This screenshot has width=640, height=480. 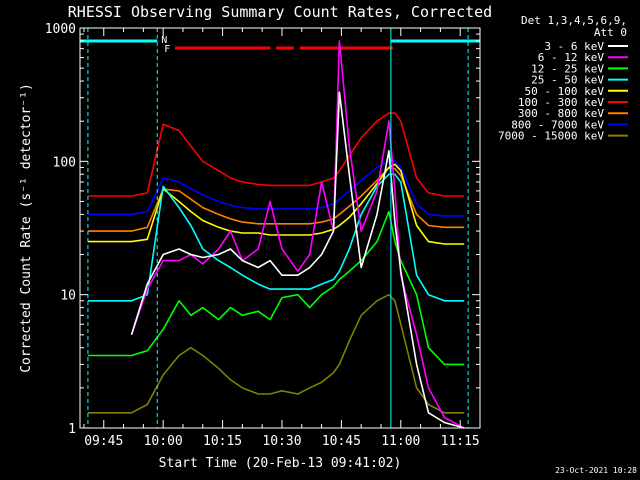 What do you see at coordinates (164, 40) in the screenshot?
I see `night-flag-label: N` at bounding box center [164, 40].